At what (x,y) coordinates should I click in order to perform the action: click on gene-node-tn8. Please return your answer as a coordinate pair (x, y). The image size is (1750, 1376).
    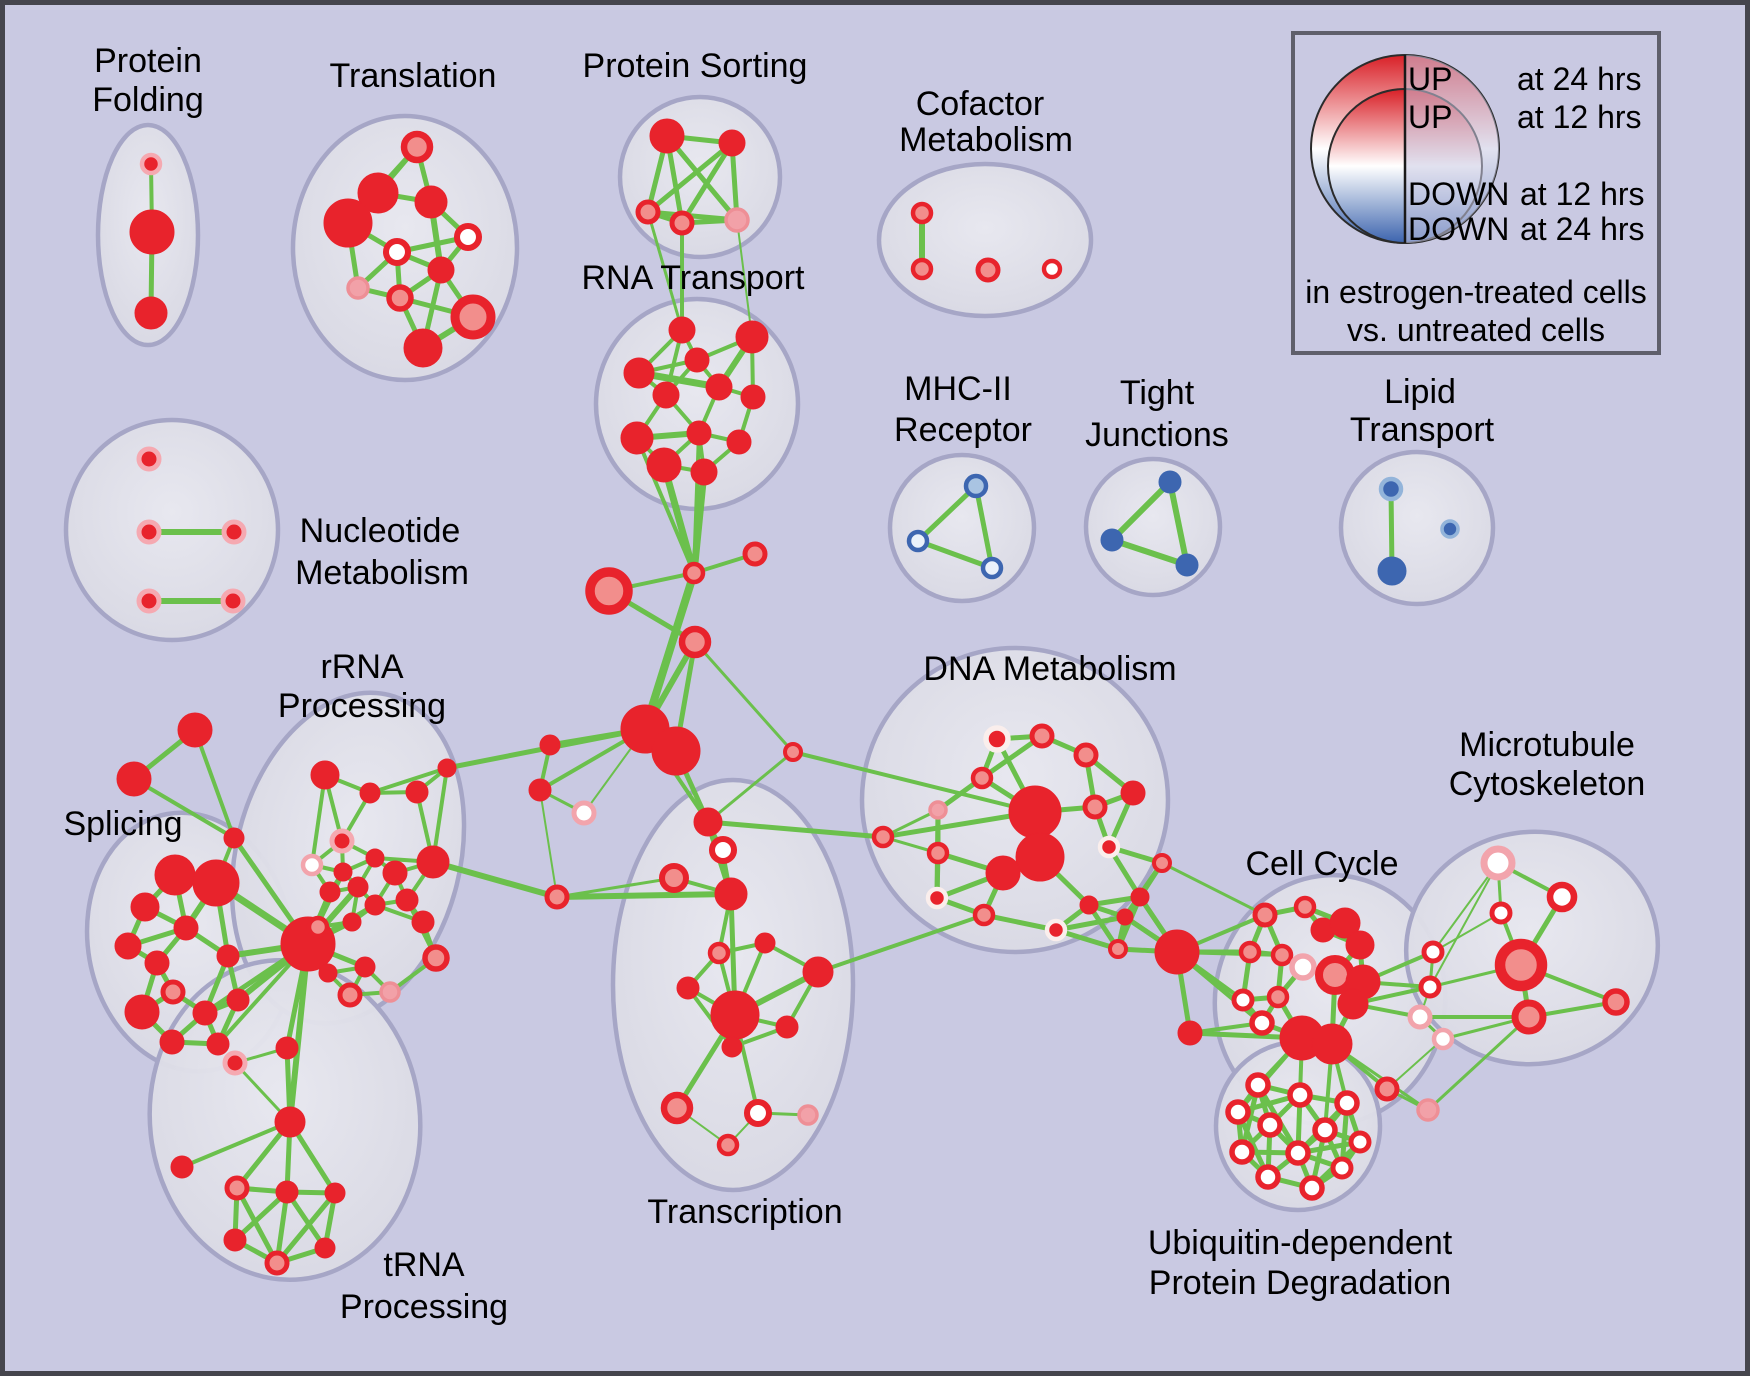
    Looking at the image, I should click on (325, 1248).